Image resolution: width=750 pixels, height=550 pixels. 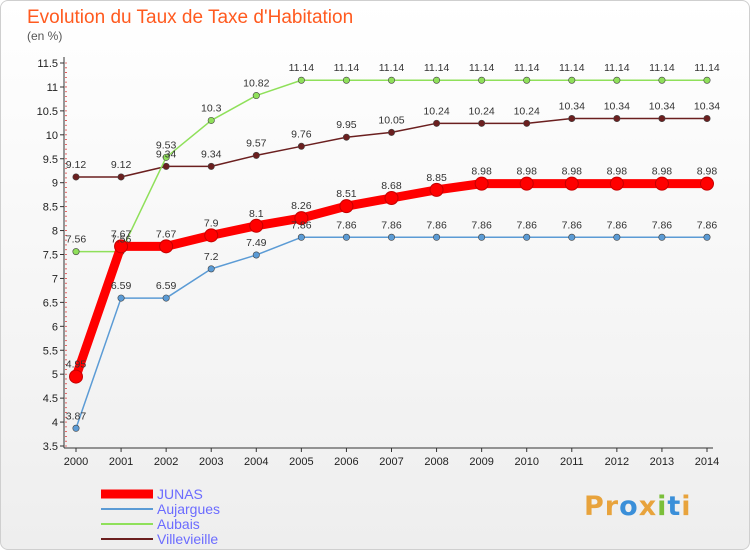 What do you see at coordinates (211, 223) in the screenshot?
I see `data-label-junas: 7.9` at bounding box center [211, 223].